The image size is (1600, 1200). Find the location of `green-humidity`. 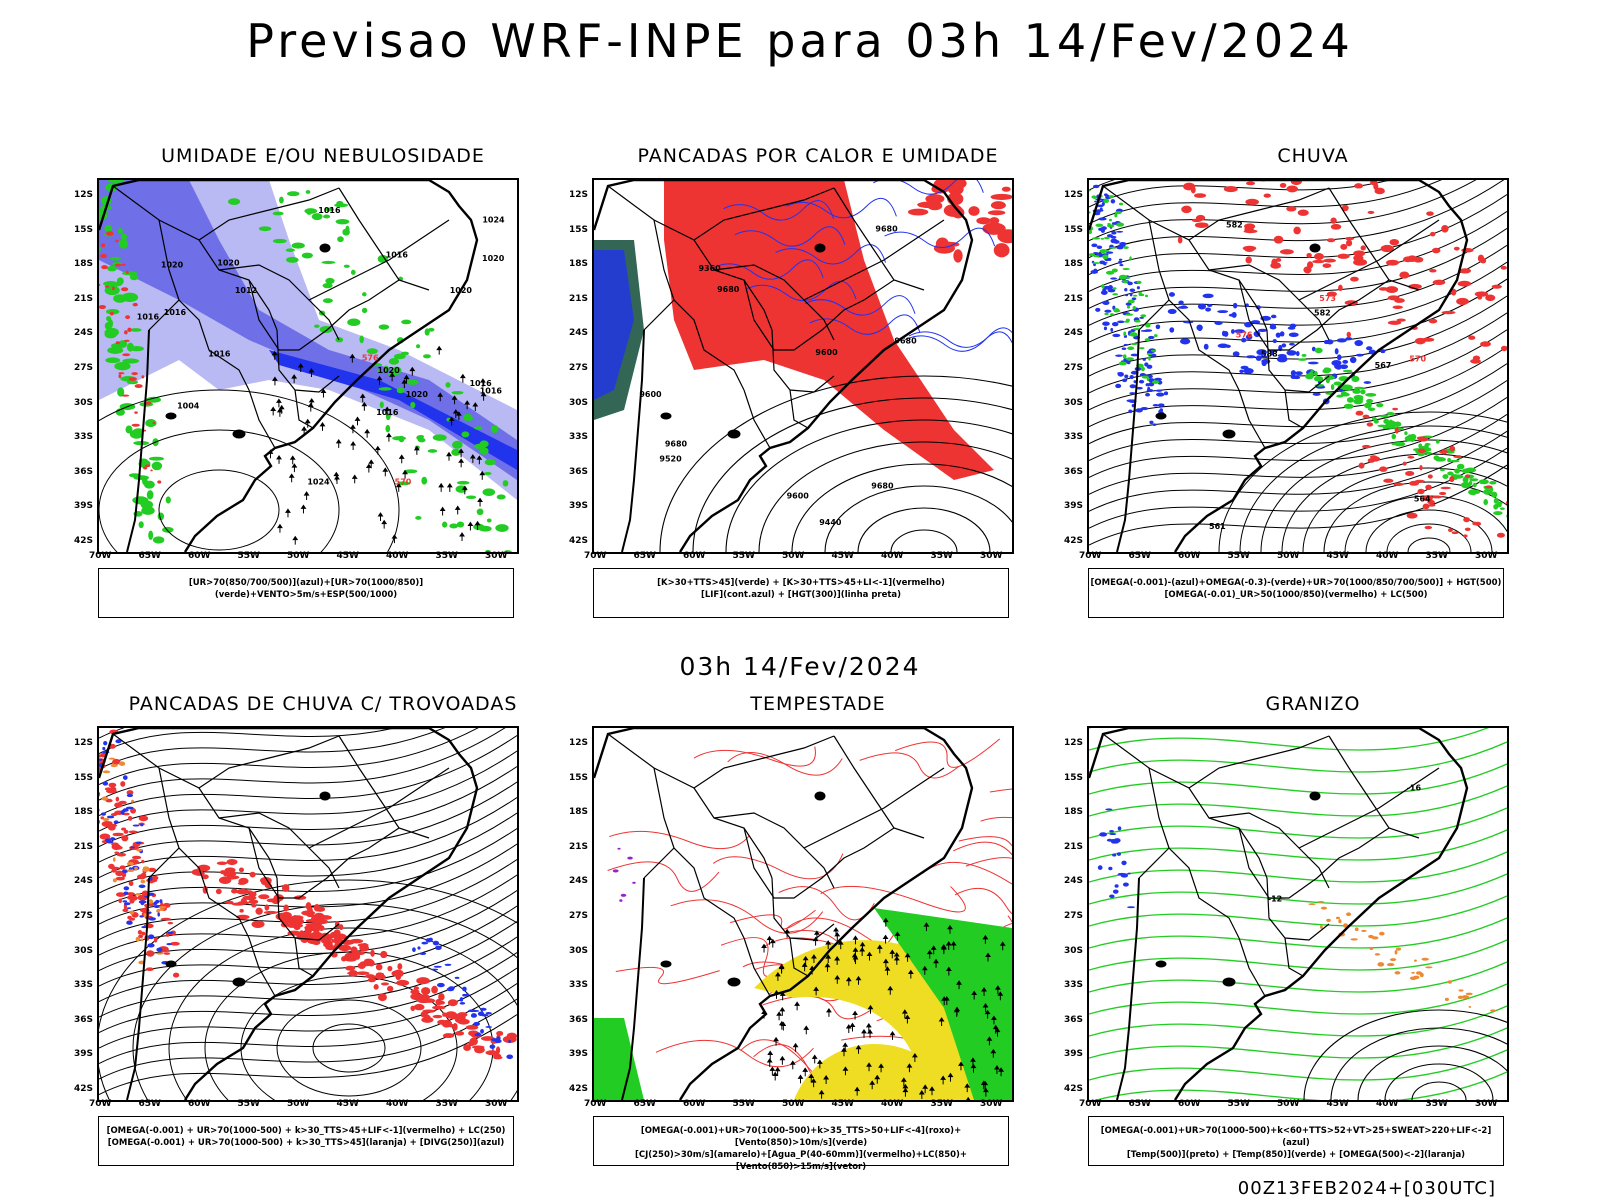

green-humidity is located at coordinates (136, 362).